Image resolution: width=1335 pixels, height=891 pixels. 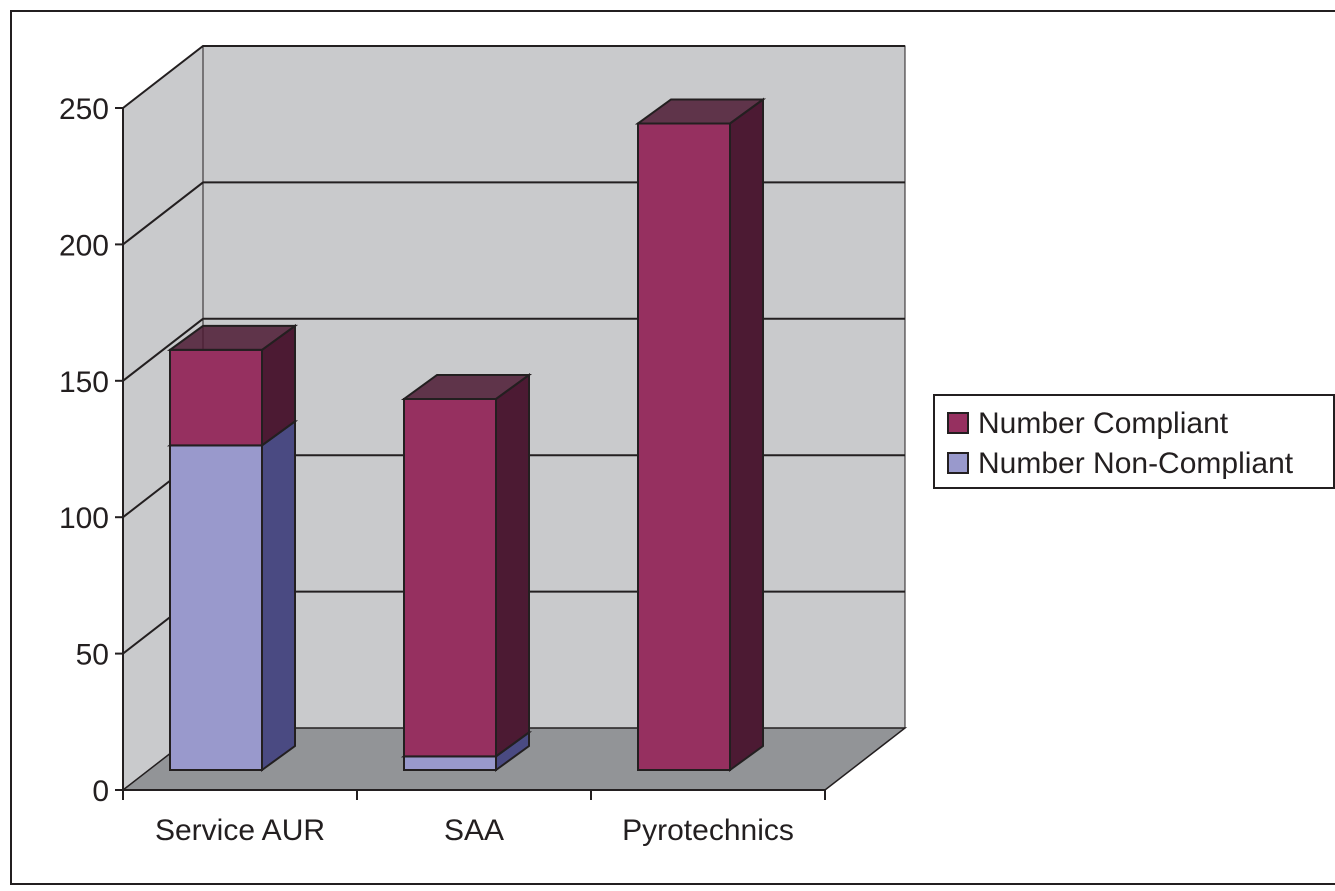 What do you see at coordinates (474, 830) in the screenshot?
I see `x-tick-label: SAA` at bounding box center [474, 830].